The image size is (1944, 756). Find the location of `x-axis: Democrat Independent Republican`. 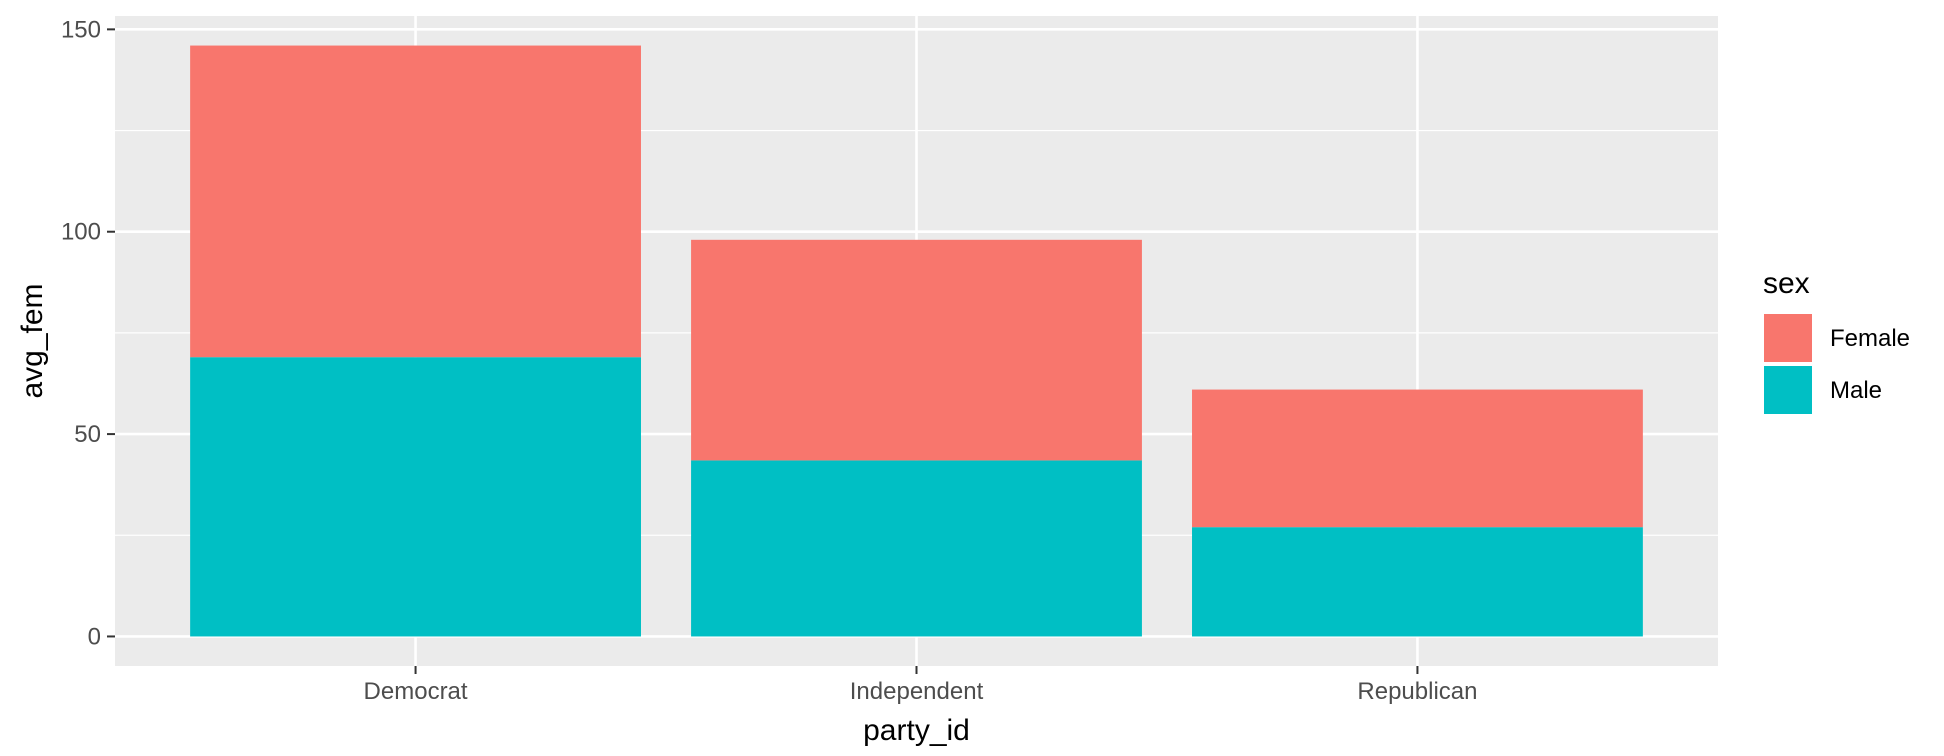

x-axis: Democrat Independent Republican is located at coordinates (920, 685).